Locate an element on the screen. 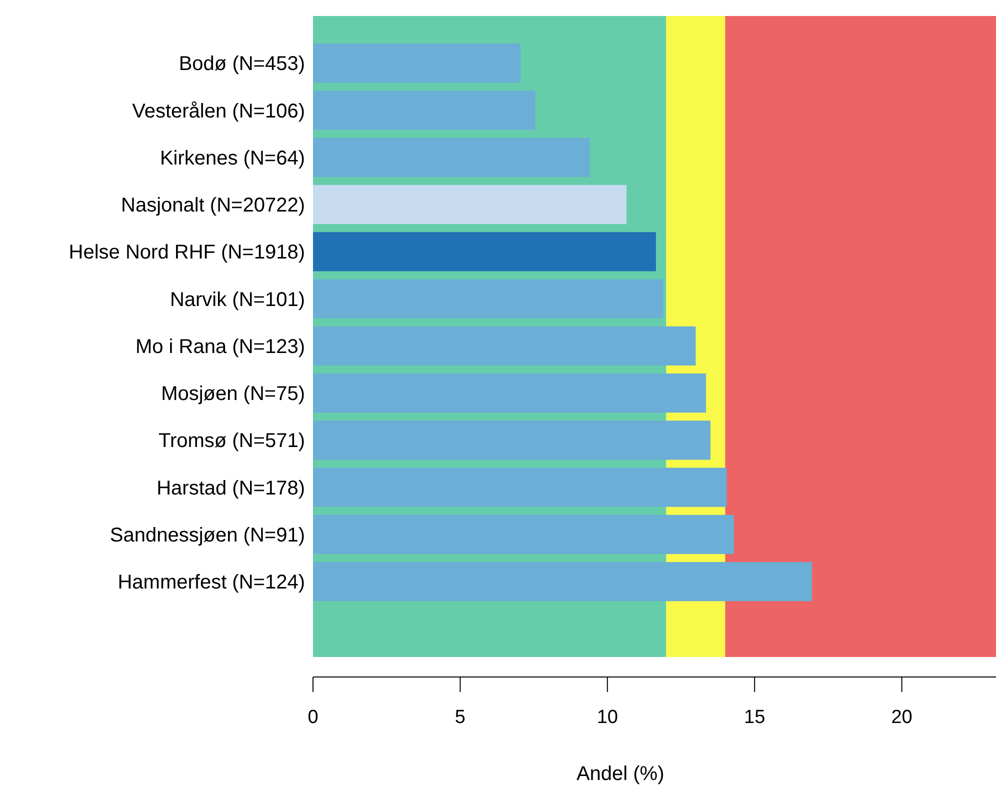  y-tick-label: Hammerfest (N=124) is located at coordinates (211, 583).